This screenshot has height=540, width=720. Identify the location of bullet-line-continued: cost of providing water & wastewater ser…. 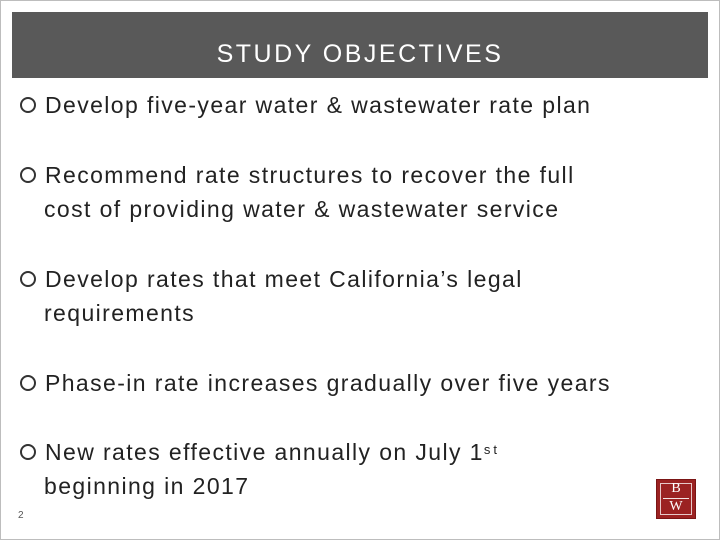
(302, 209).